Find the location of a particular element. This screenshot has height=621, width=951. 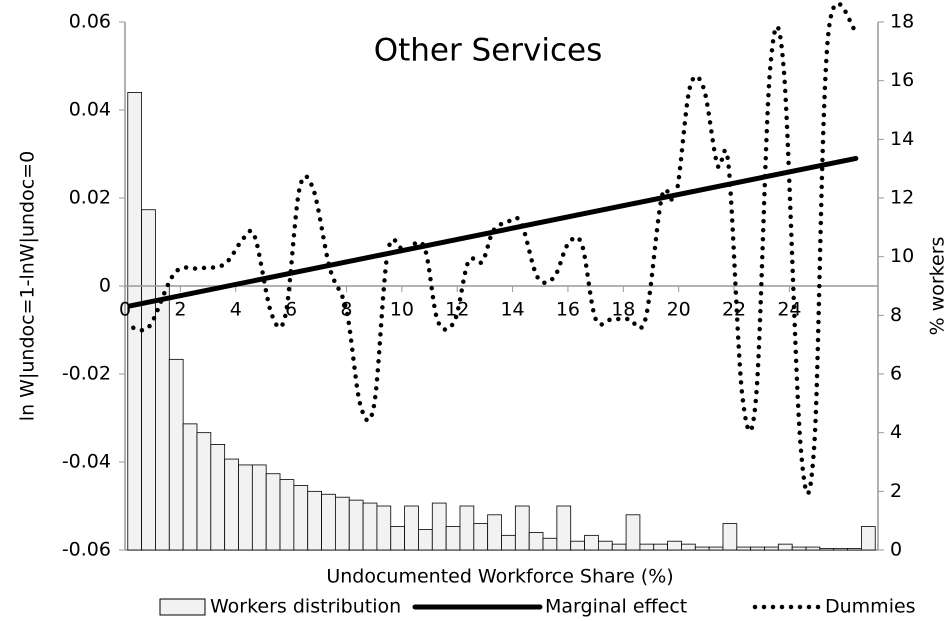

x-tick-label: 24 is located at coordinates (789, 310).